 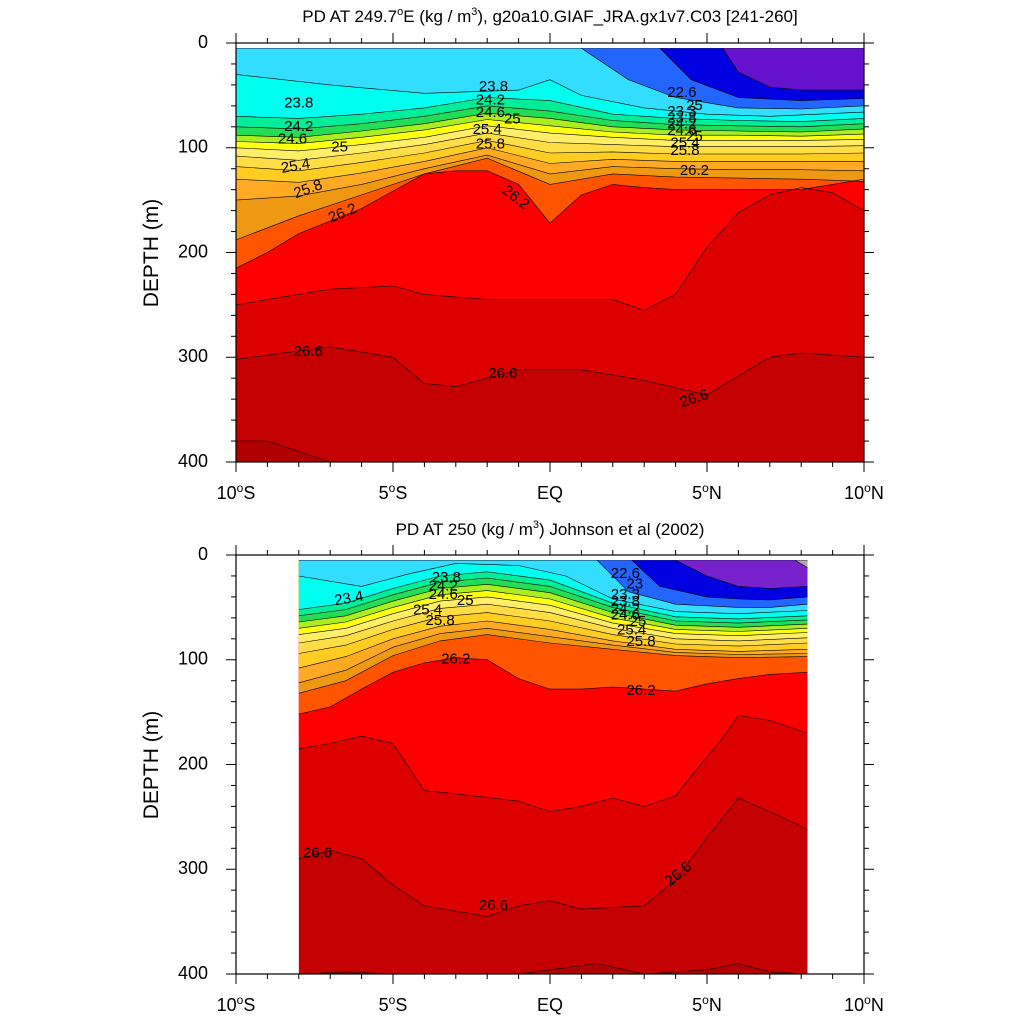 I want to click on y-tick-label: 0, so click(x=203, y=554).